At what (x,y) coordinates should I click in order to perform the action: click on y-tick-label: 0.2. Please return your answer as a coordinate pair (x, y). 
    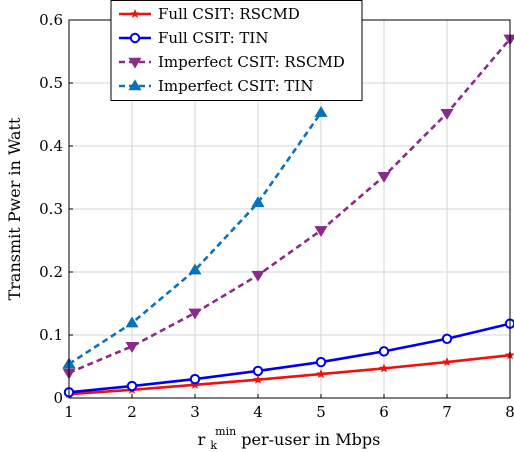
    Looking at the image, I should click on (51, 272).